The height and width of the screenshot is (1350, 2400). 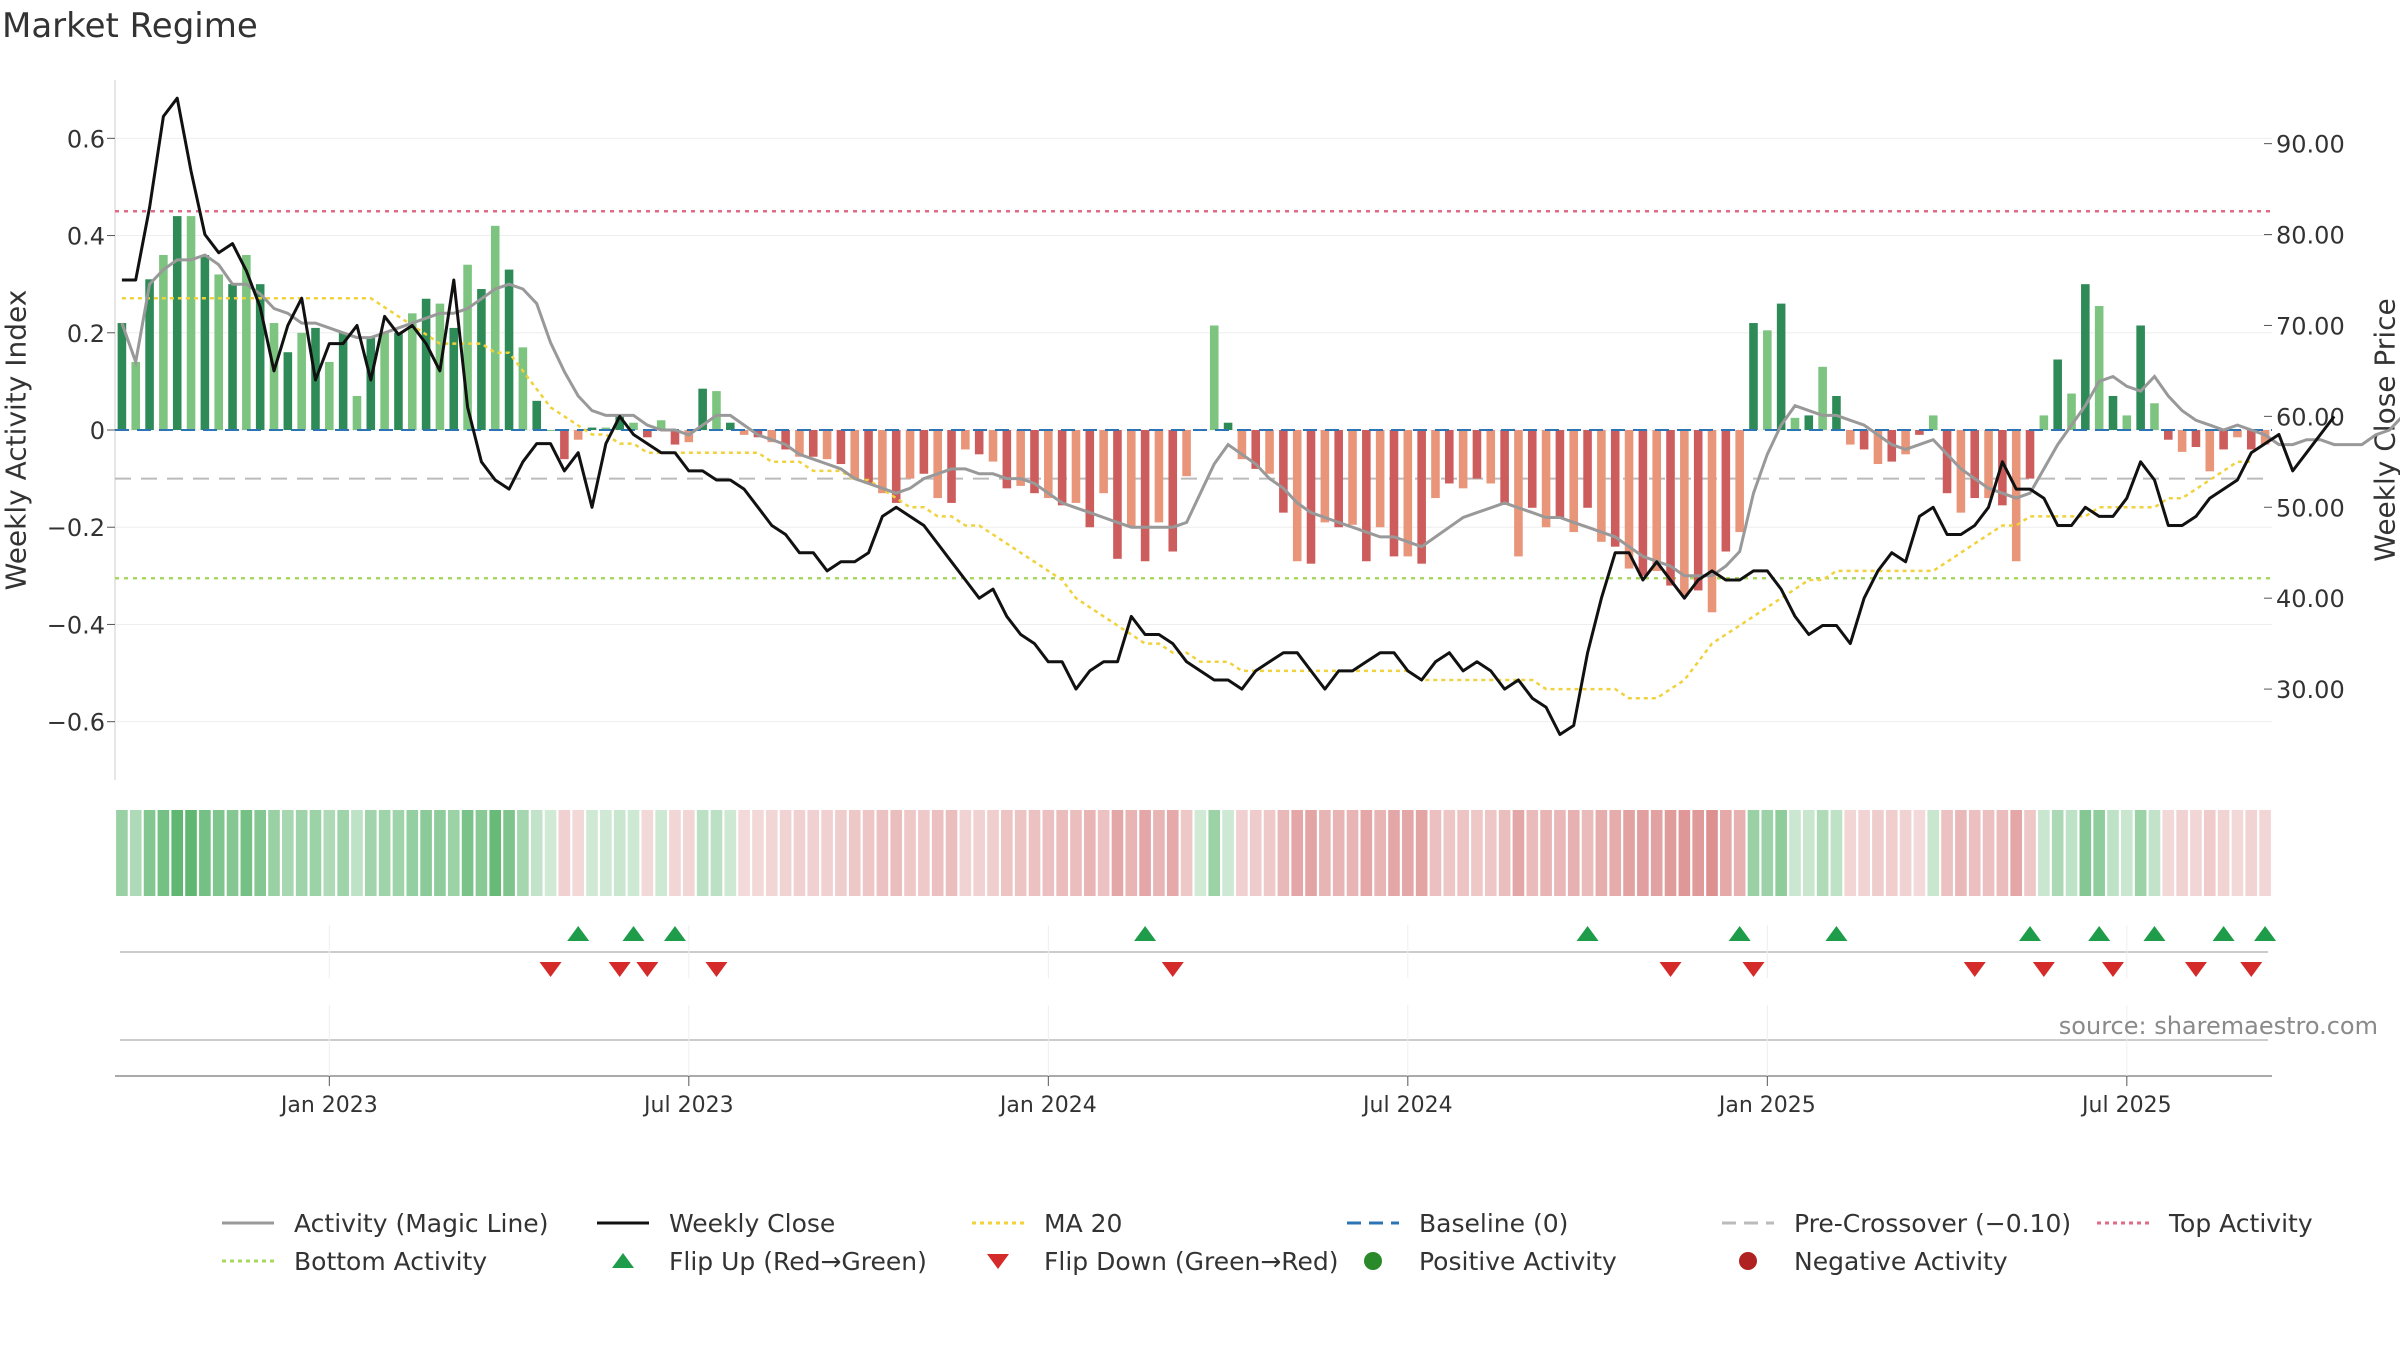 I want to click on y-tick-label-left: 0, so click(x=97, y=431).